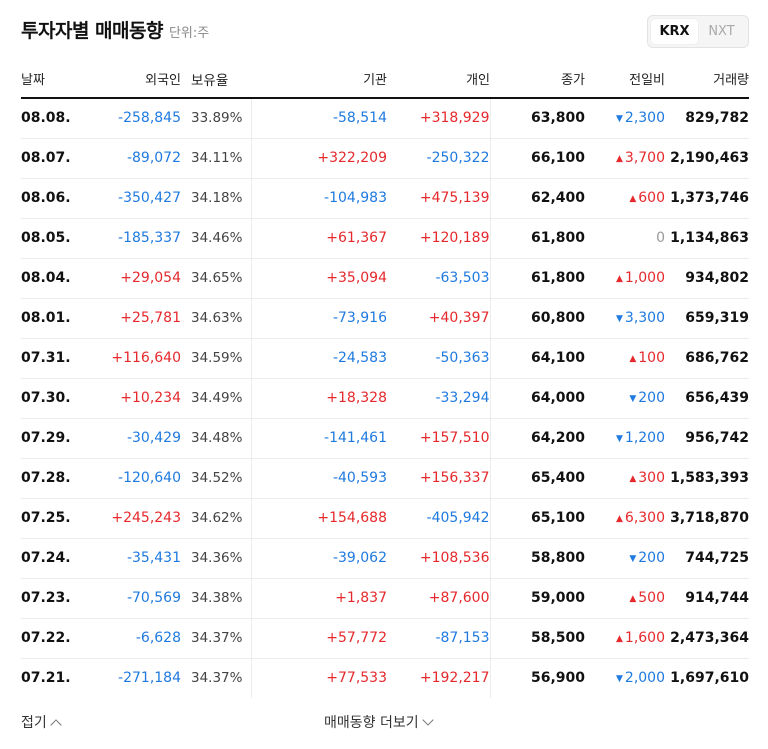 The height and width of the screenshot is (749, 768). I want to click on chevron-up-icon, so click(56, 725).